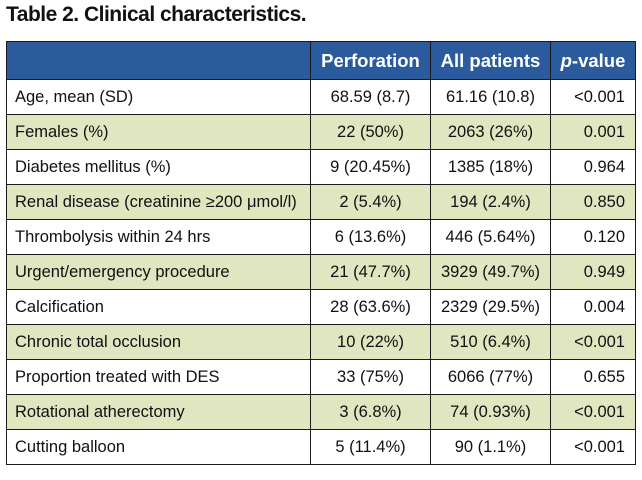 The image size is (642, 480). Describe the element at coordinates (490, 447) in the screenshot. I see `all-patients-cell: 90 (1.1%)` at that location.